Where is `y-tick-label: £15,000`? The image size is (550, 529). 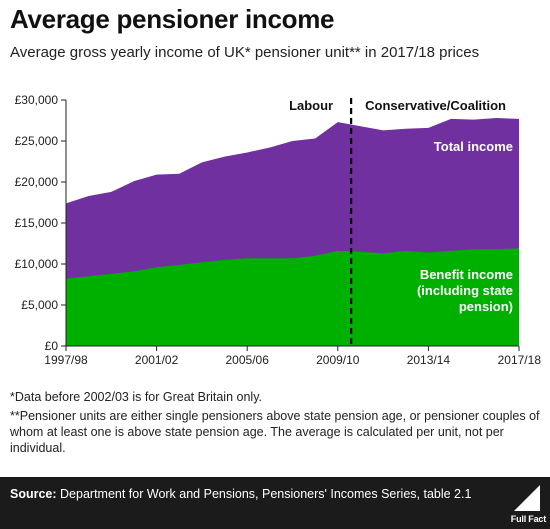 y-tick-label: £15,000 is located at coordinates (37, 223).